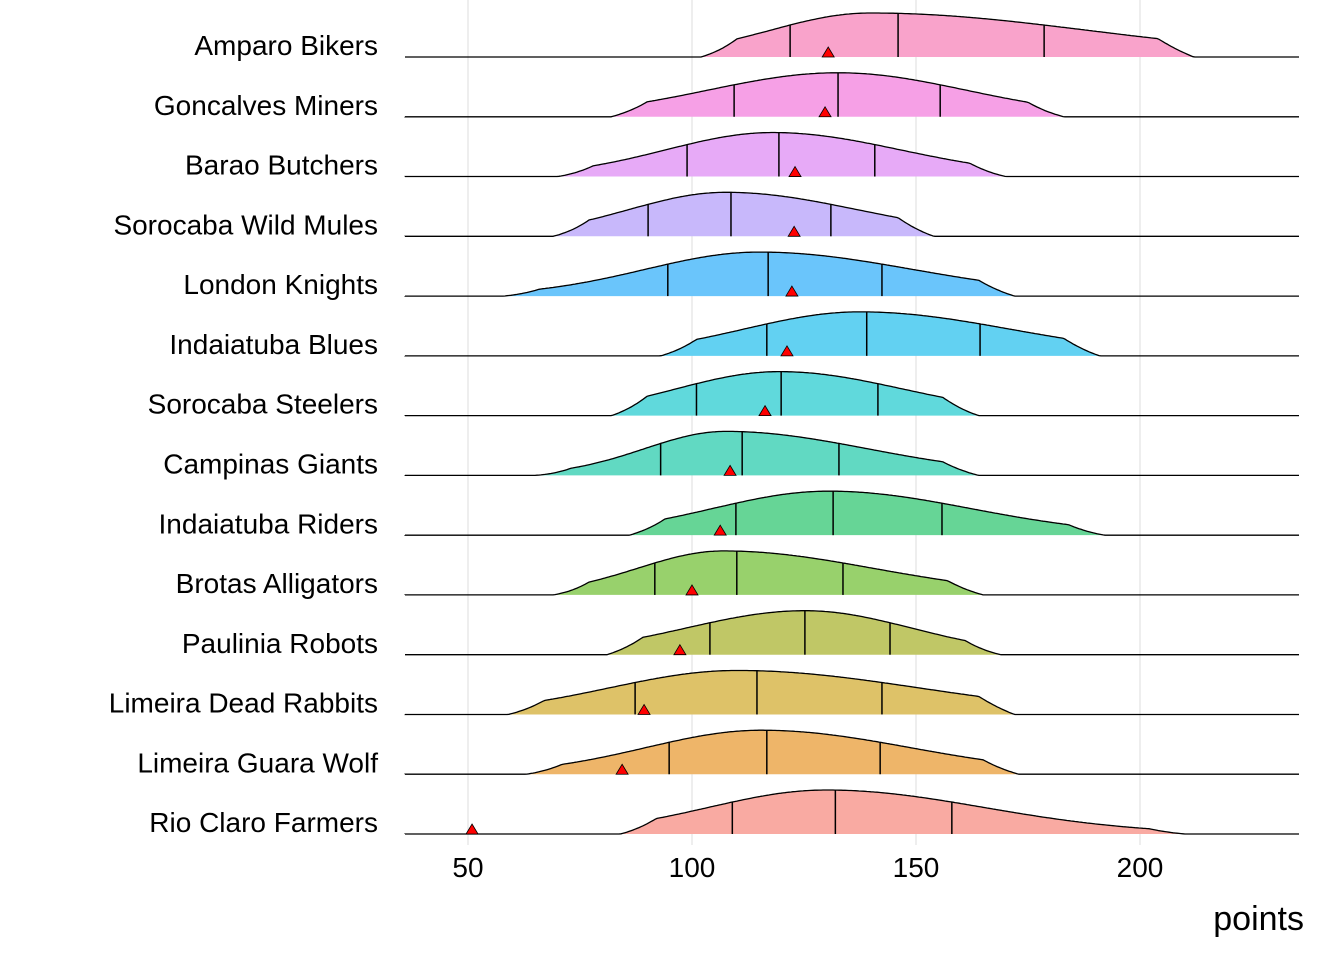  I want to click on ridge-amparo-bikers, so click(852, 35).